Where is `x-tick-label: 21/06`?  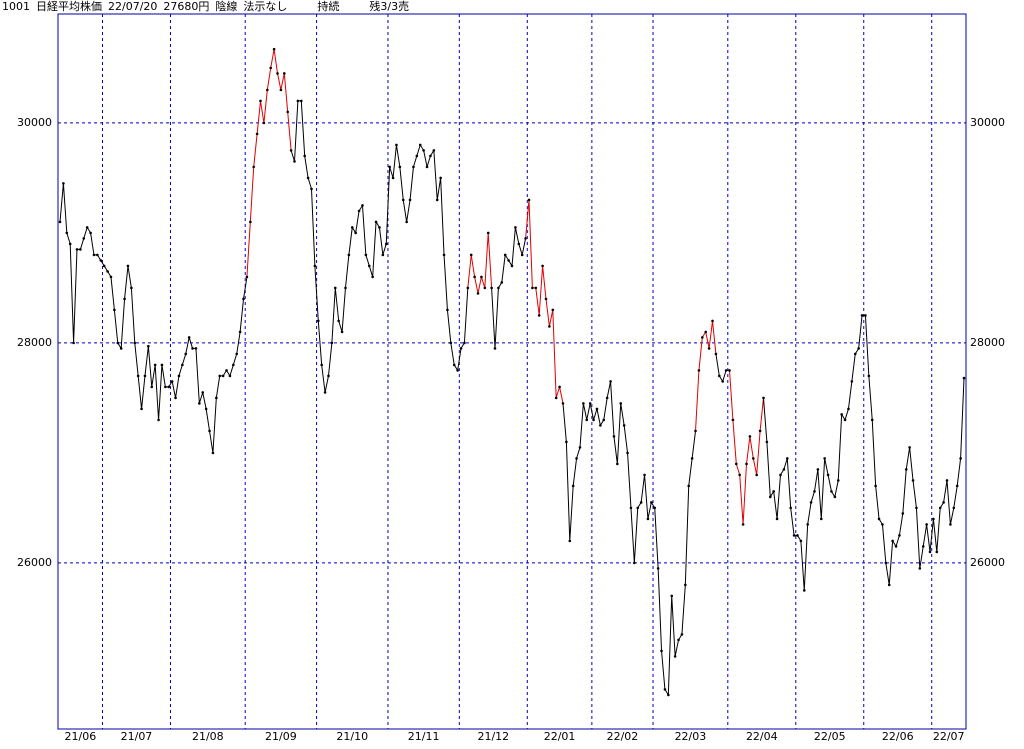 x-tick-label: 21/06 is located at coordinates (81, 736).